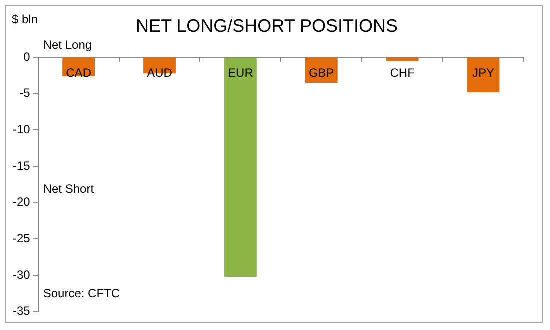  Describe the element at coordinates (267, 26) in the screenshot. I see `chart-title: NET LONG/SHORT POSITIONS` at that location.